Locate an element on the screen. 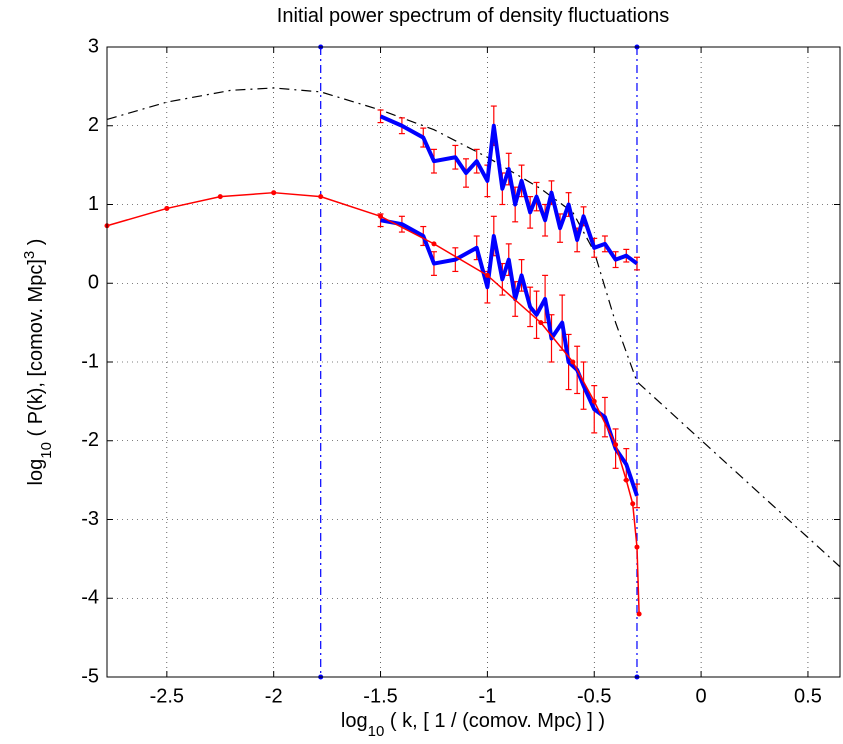 The width and height of the screenshot is (843, 744). y-tick-label: 1 is located at coordinates (93, 204).